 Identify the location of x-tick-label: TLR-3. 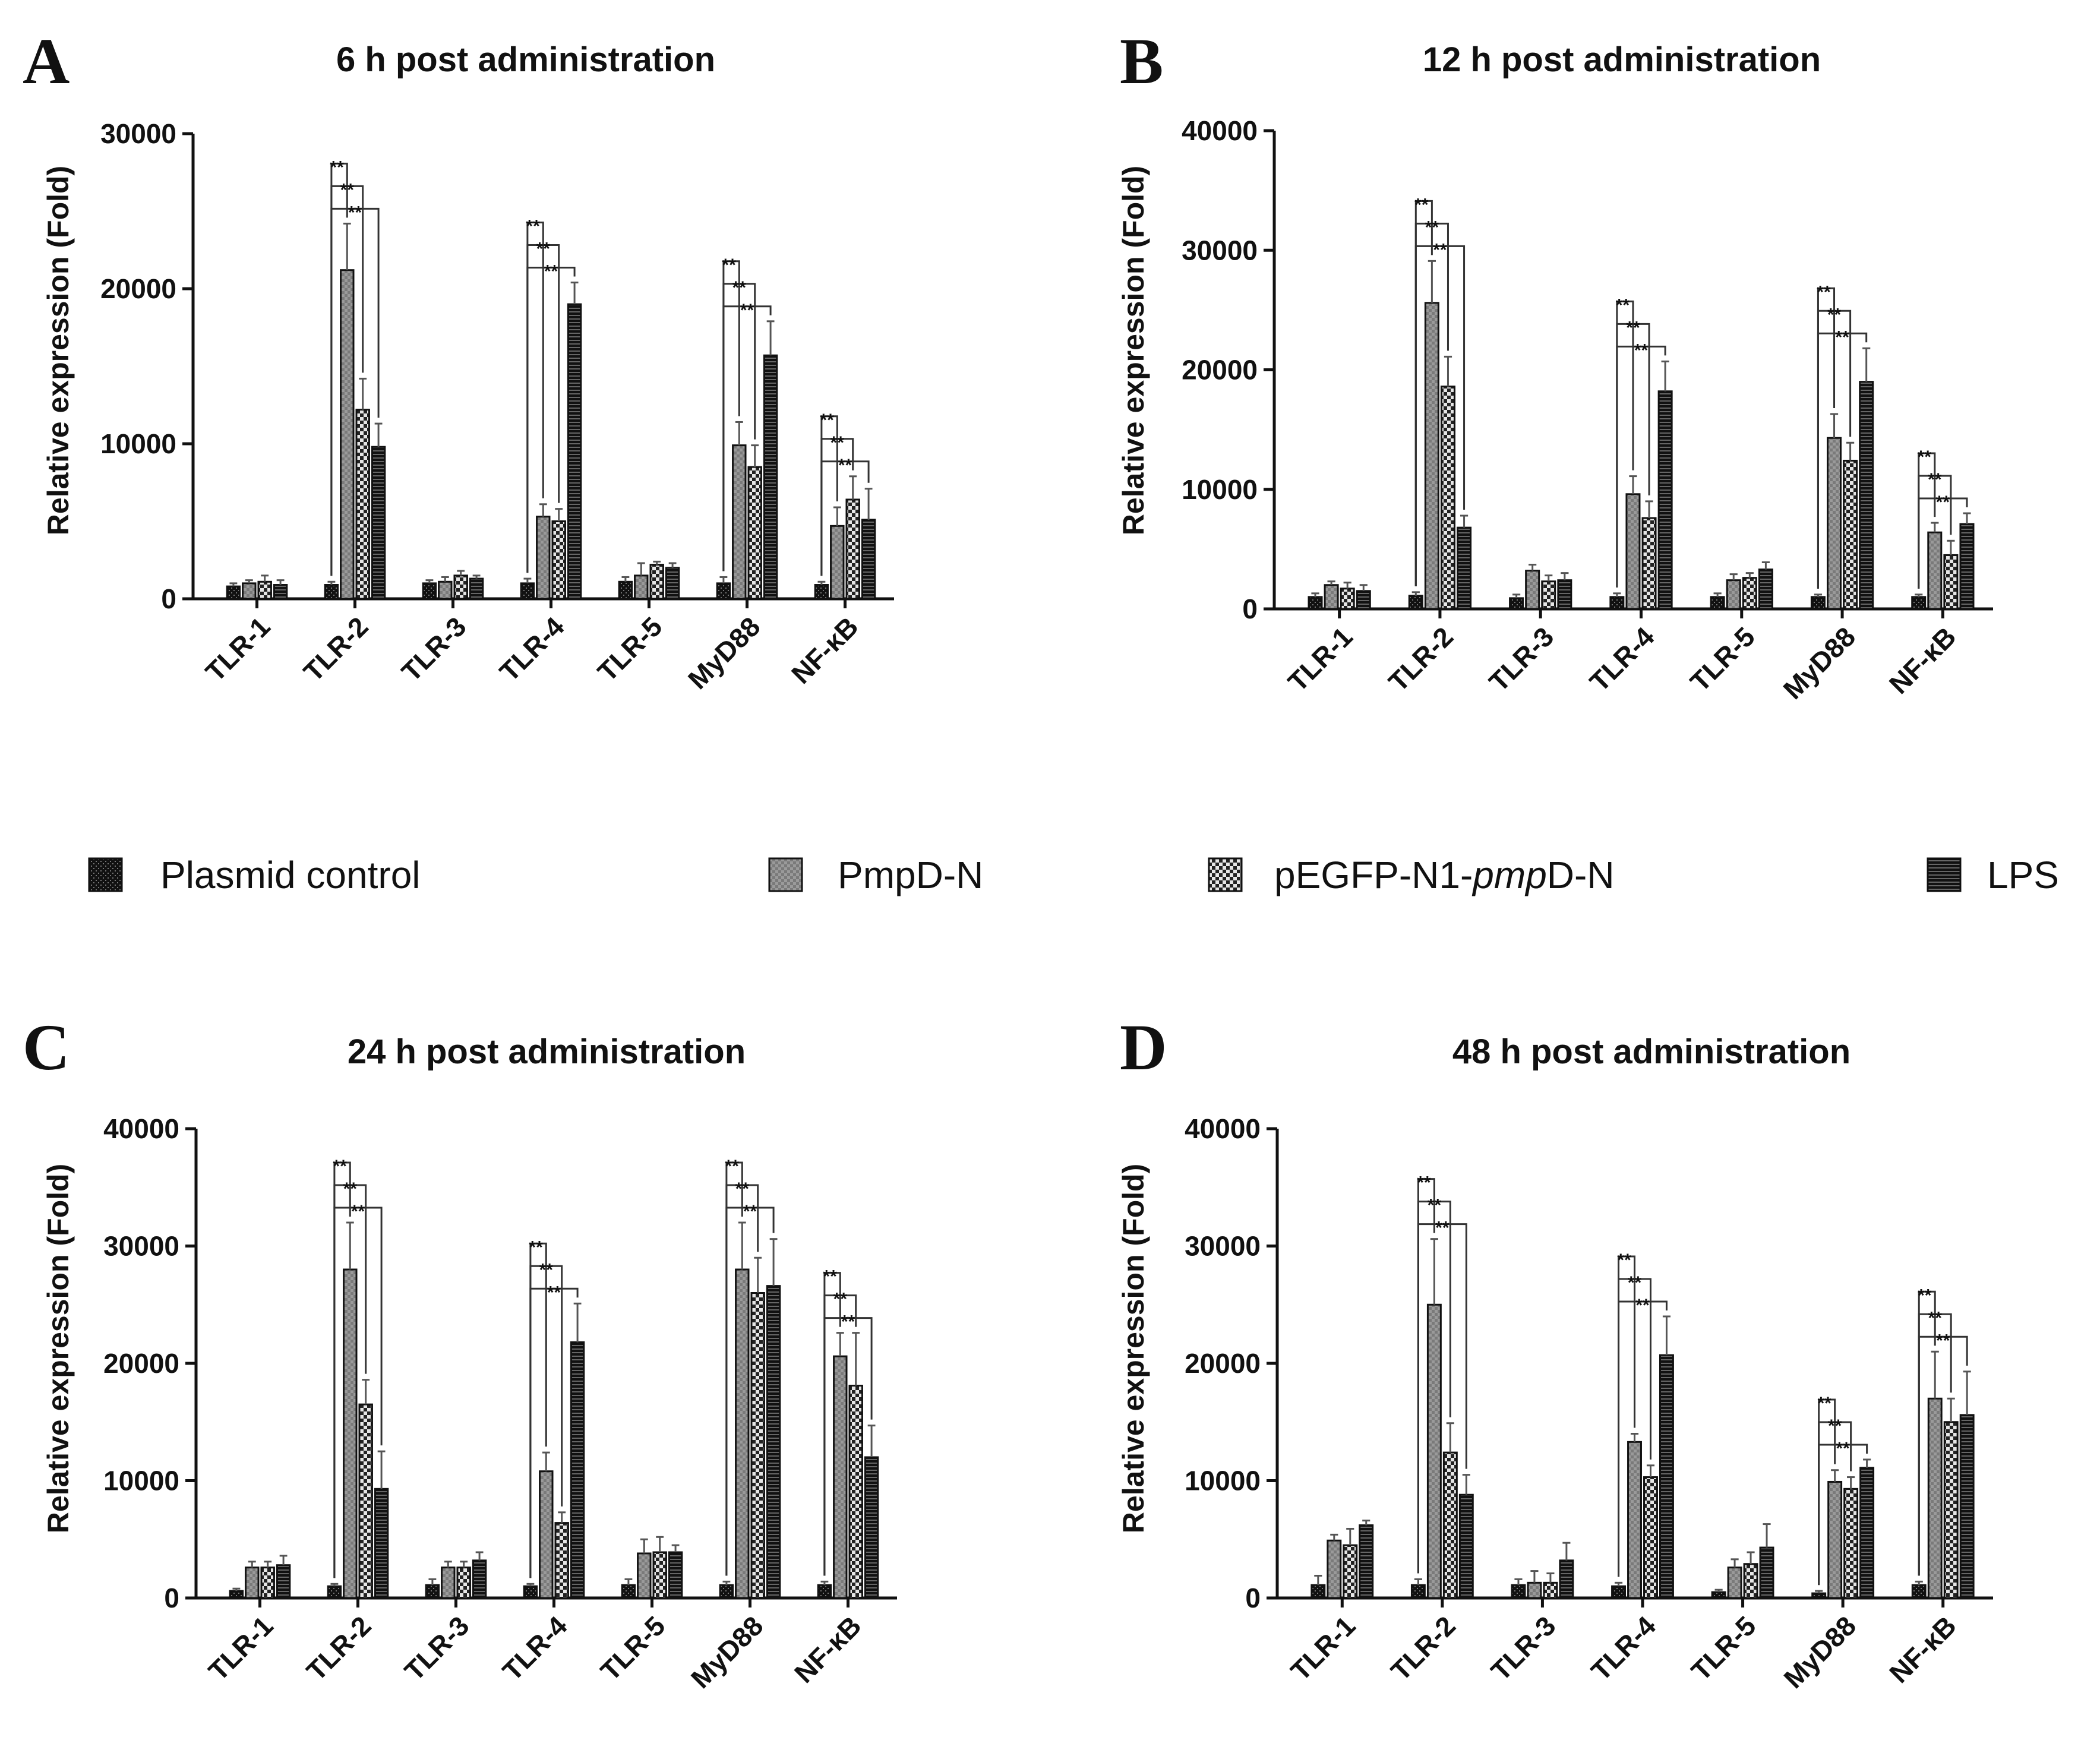
(1521, 659).